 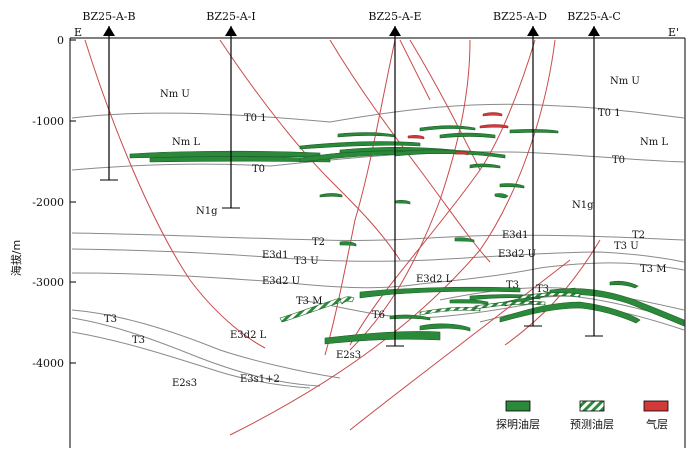 What do you see at coordinates (582, 415) in the screenshot?
I see `legend: 探明油层 预测油层 气层` at bounding box center [582, 415].